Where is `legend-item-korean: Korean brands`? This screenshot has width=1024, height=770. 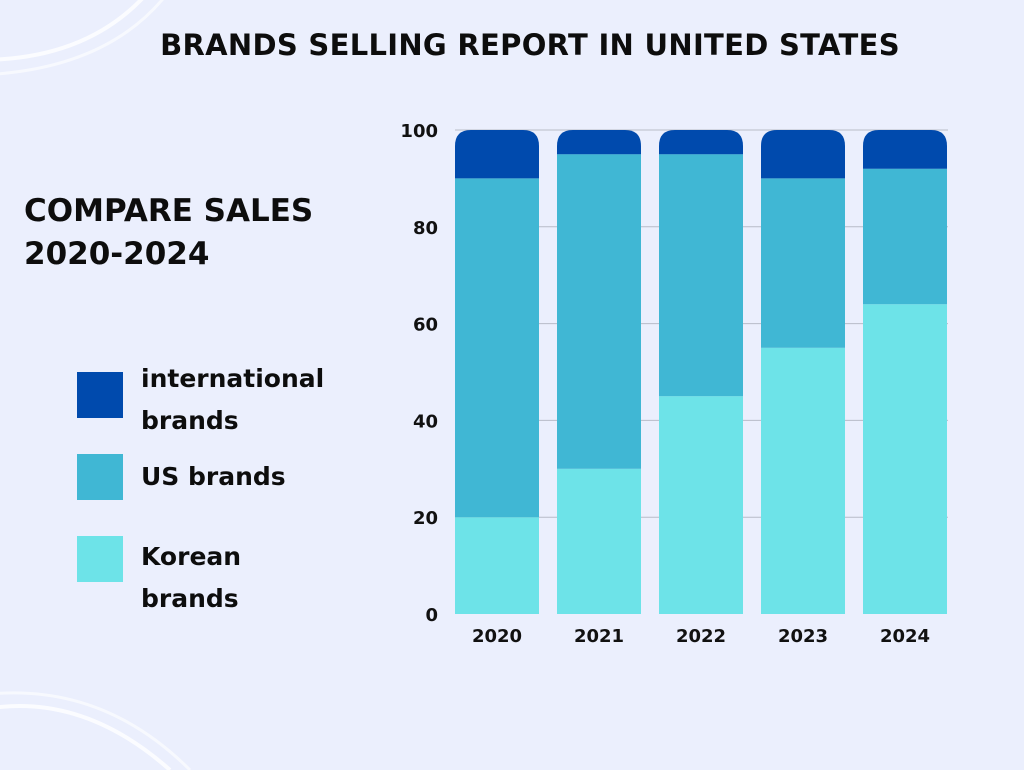
legend-item-korean: Korean brands is located at coordinates (159, 574).